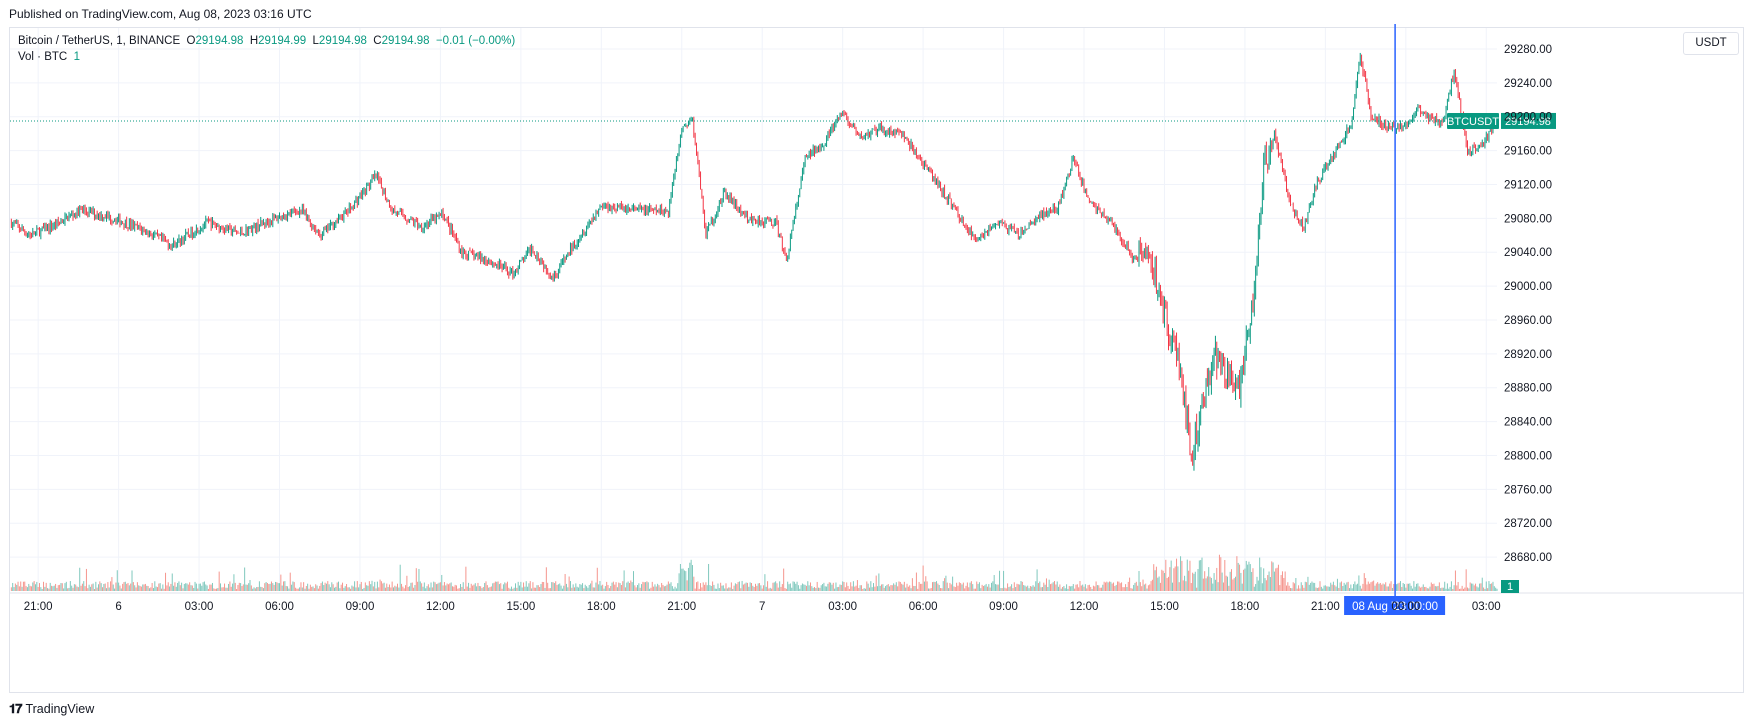 Image resolution: width=1755 pixels, height=728 pixels. Describe the element at coordinates (1528, 84) in the screenshot. I see `y-tick-label: 29240.00` at that location.